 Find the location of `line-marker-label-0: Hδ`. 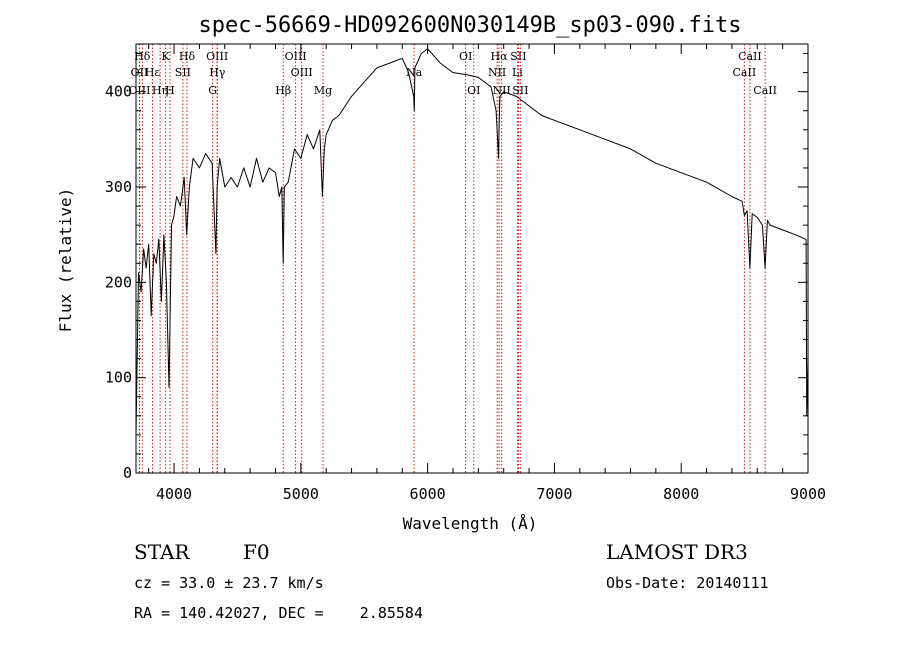

line-marker-label-0: Hδ is located at coordinates (142, 56).